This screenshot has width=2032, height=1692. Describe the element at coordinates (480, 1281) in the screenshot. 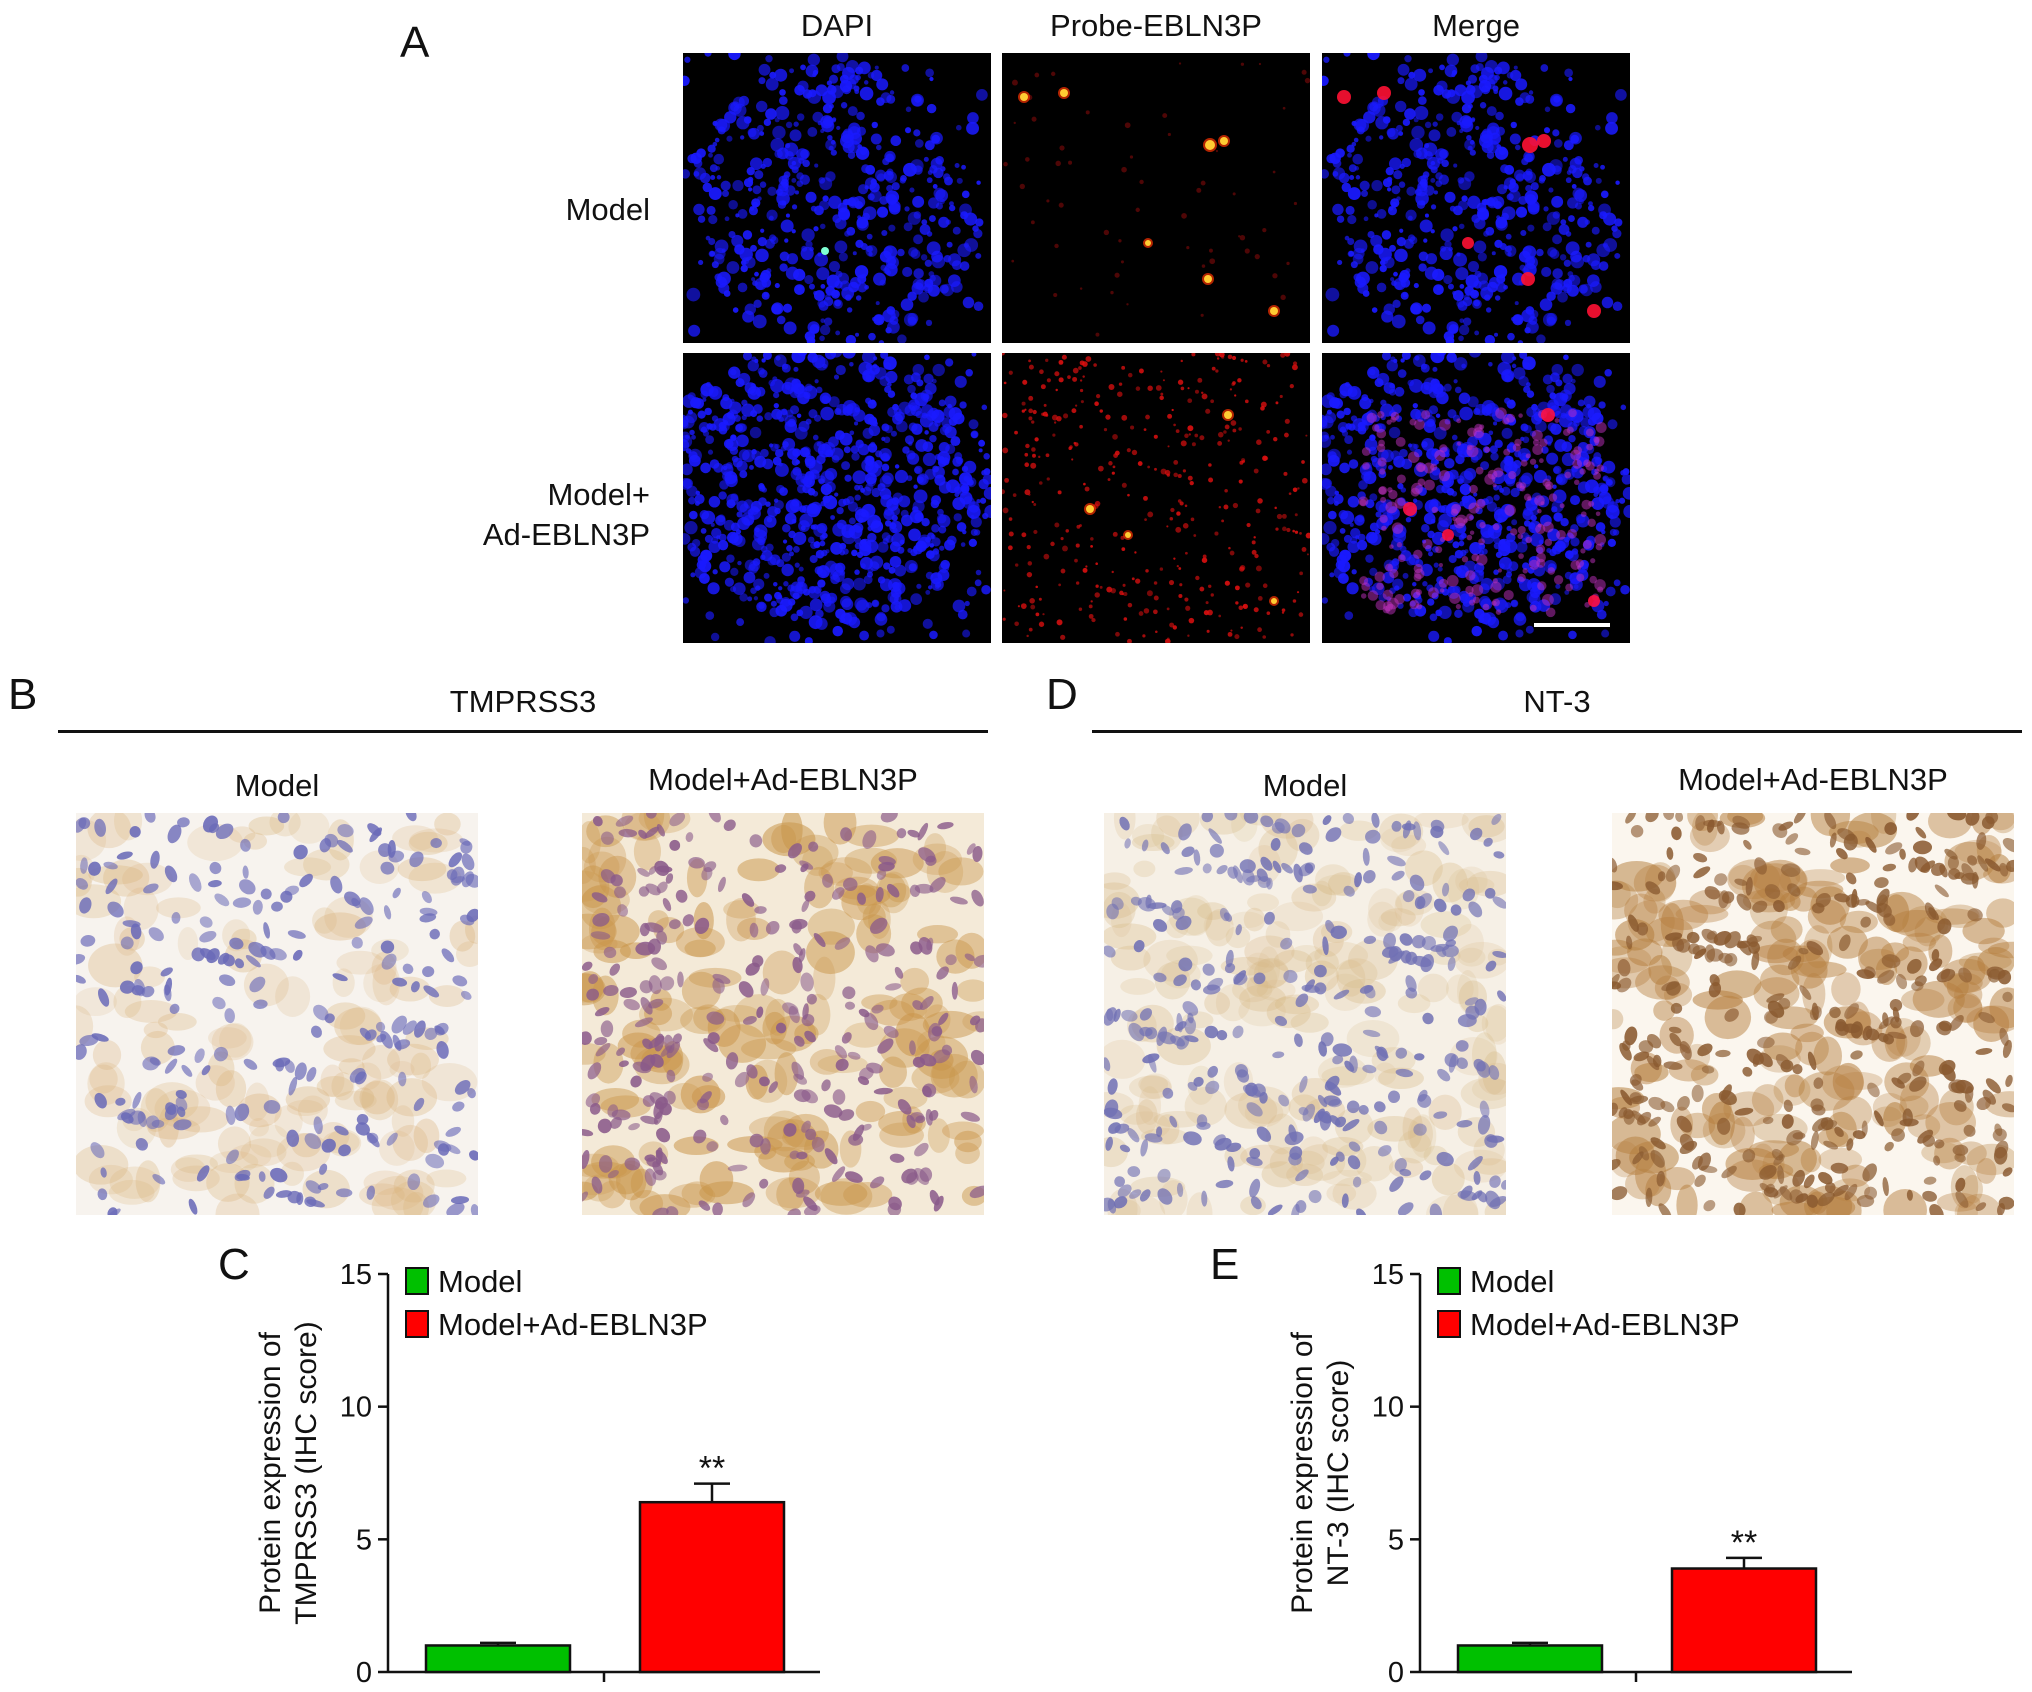

I see `chart-c-legend-label: Model` at that location.